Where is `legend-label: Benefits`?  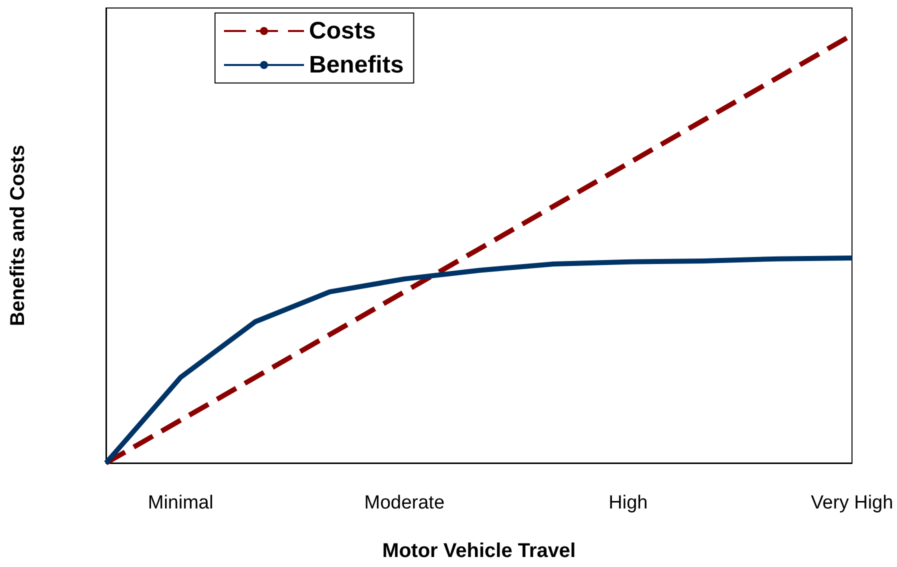
legend-label: Benefits is located at coordinates (356, 65).